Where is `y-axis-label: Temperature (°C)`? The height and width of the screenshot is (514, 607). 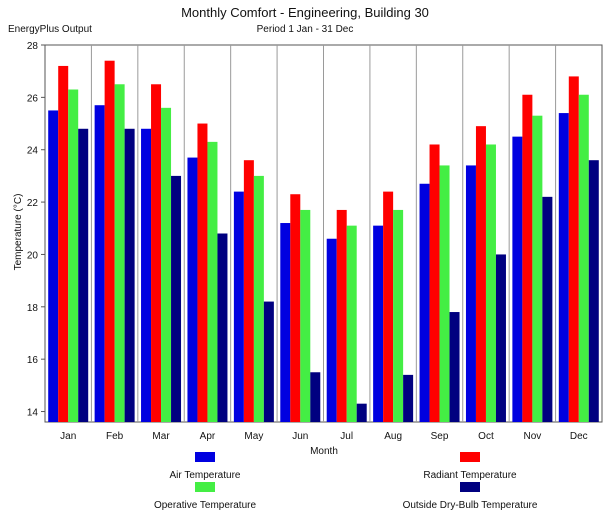
y-axis-label: Temperature (°C) is located at coordinates (18, 232).